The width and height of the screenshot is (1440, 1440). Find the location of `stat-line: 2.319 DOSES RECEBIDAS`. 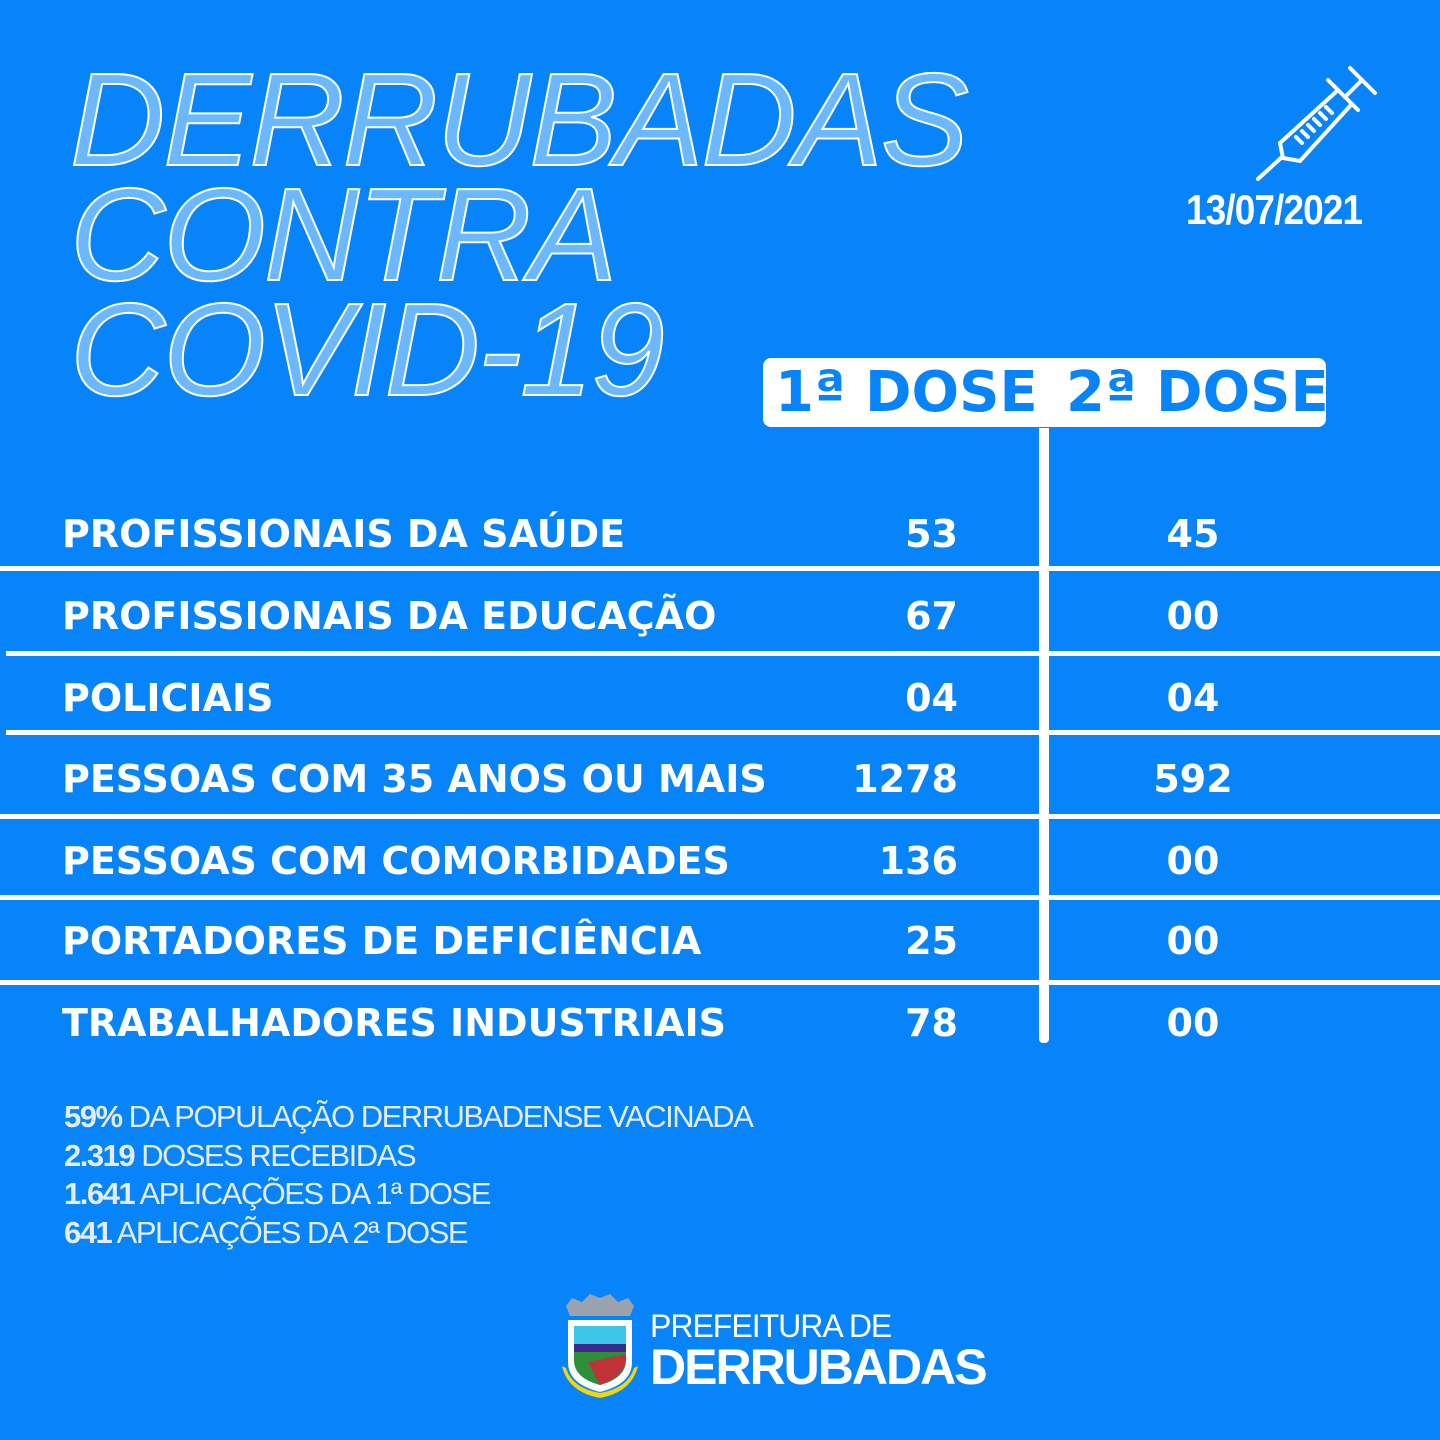

stat-line: 2.319 DOSES RECEBIDAS is located at coordinates (408, 1156).